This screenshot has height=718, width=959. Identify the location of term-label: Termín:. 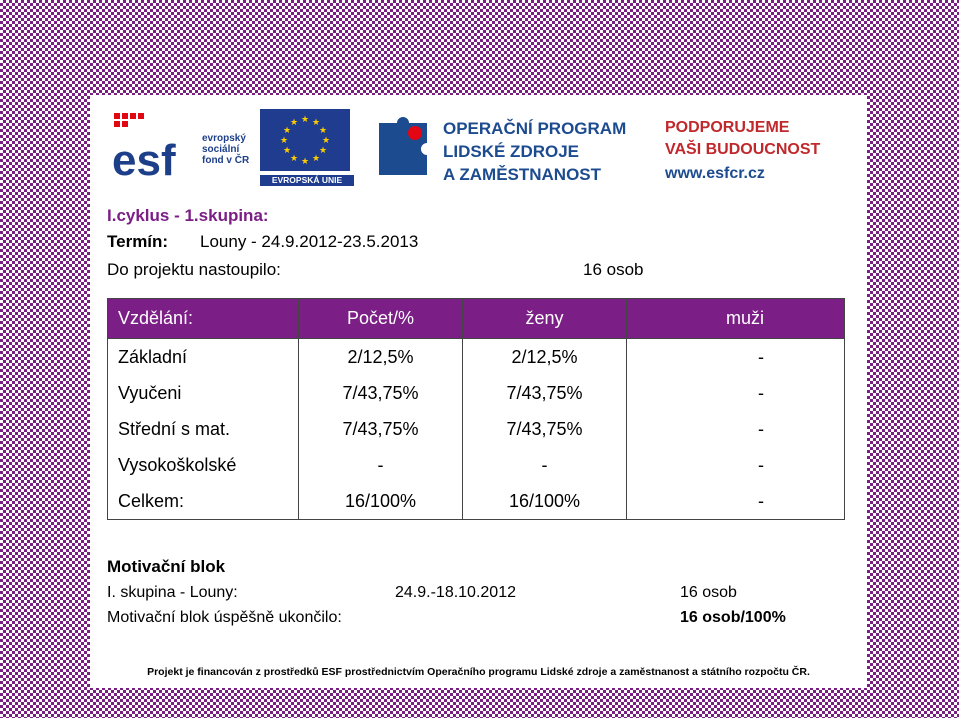
(138, 241).